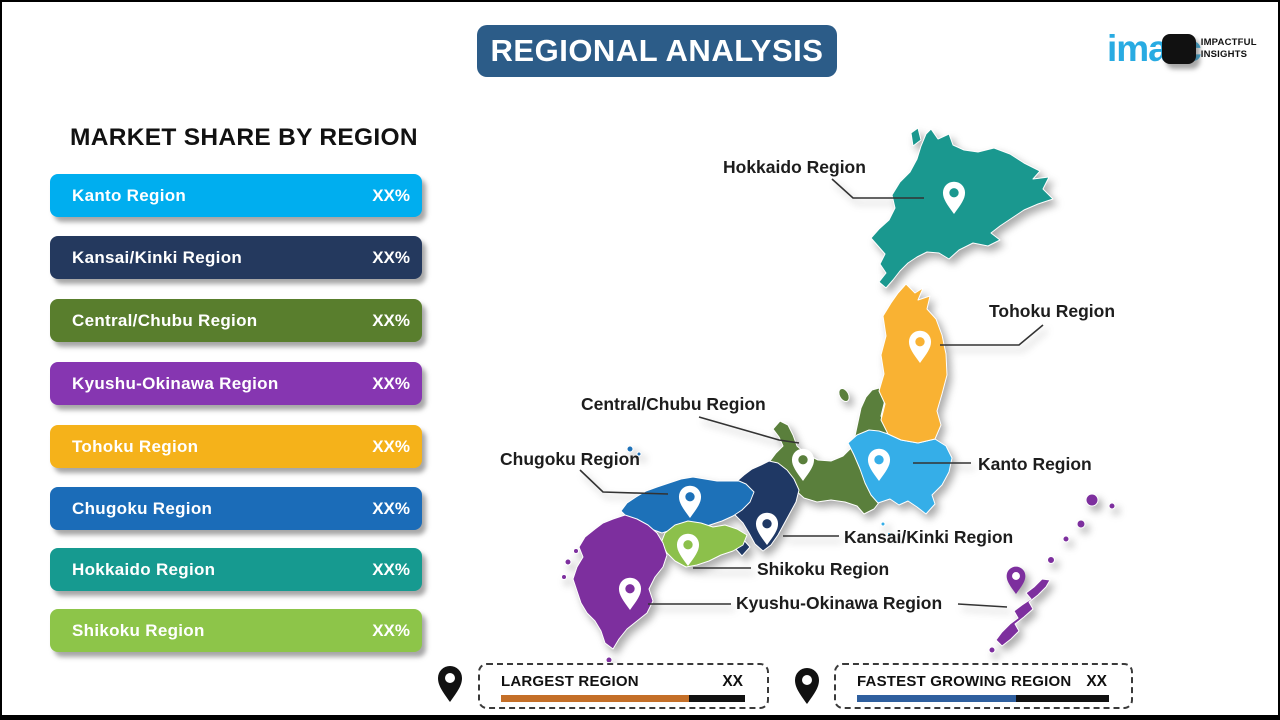 This screenshot has height=720, width=1280. What do you see at coordinates (135, 446) in the screenshot?
I see `bar-label: Tohoku Region` at bounding box center [135, 446].